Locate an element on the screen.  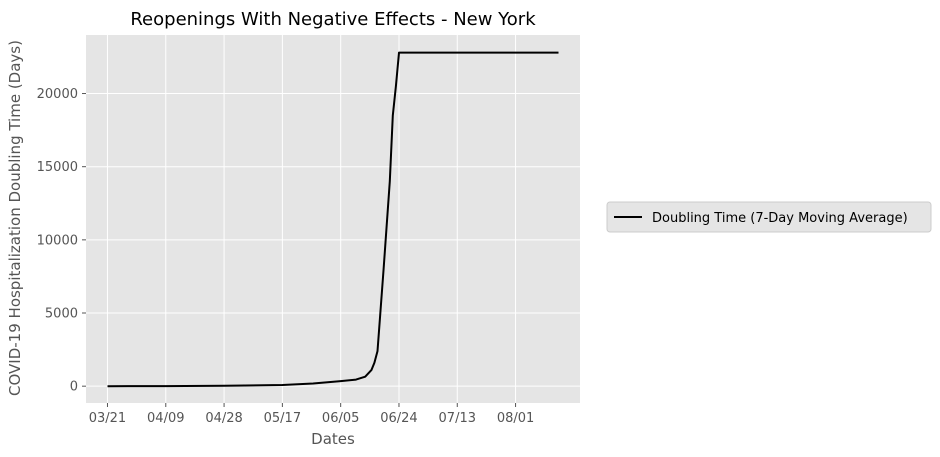
x-tick-label: 06/05 is located at coordinates (340, 418).